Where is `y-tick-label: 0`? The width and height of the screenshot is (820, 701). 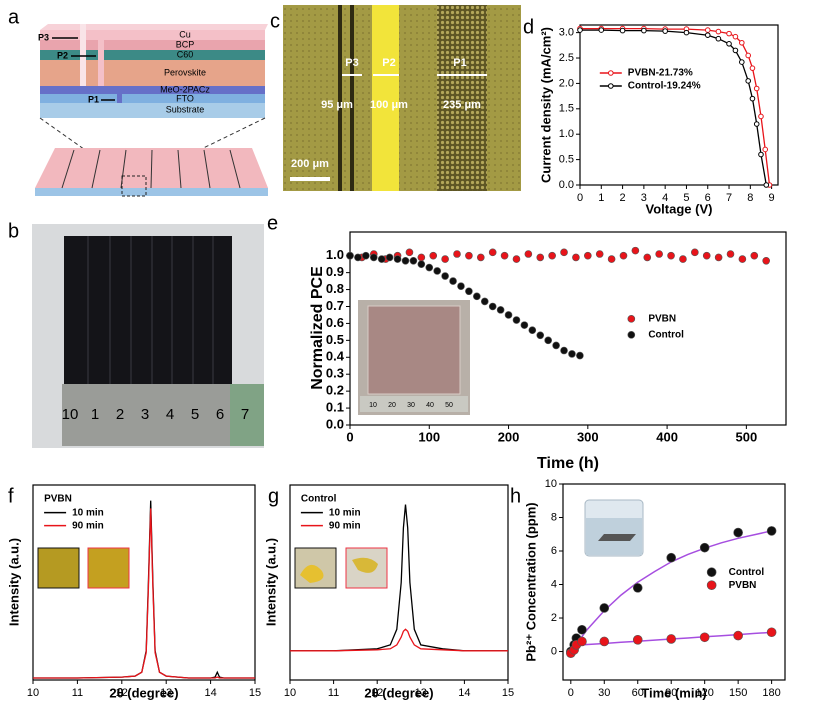
y-tick-label: 0 is located at coordinates (554, 651).